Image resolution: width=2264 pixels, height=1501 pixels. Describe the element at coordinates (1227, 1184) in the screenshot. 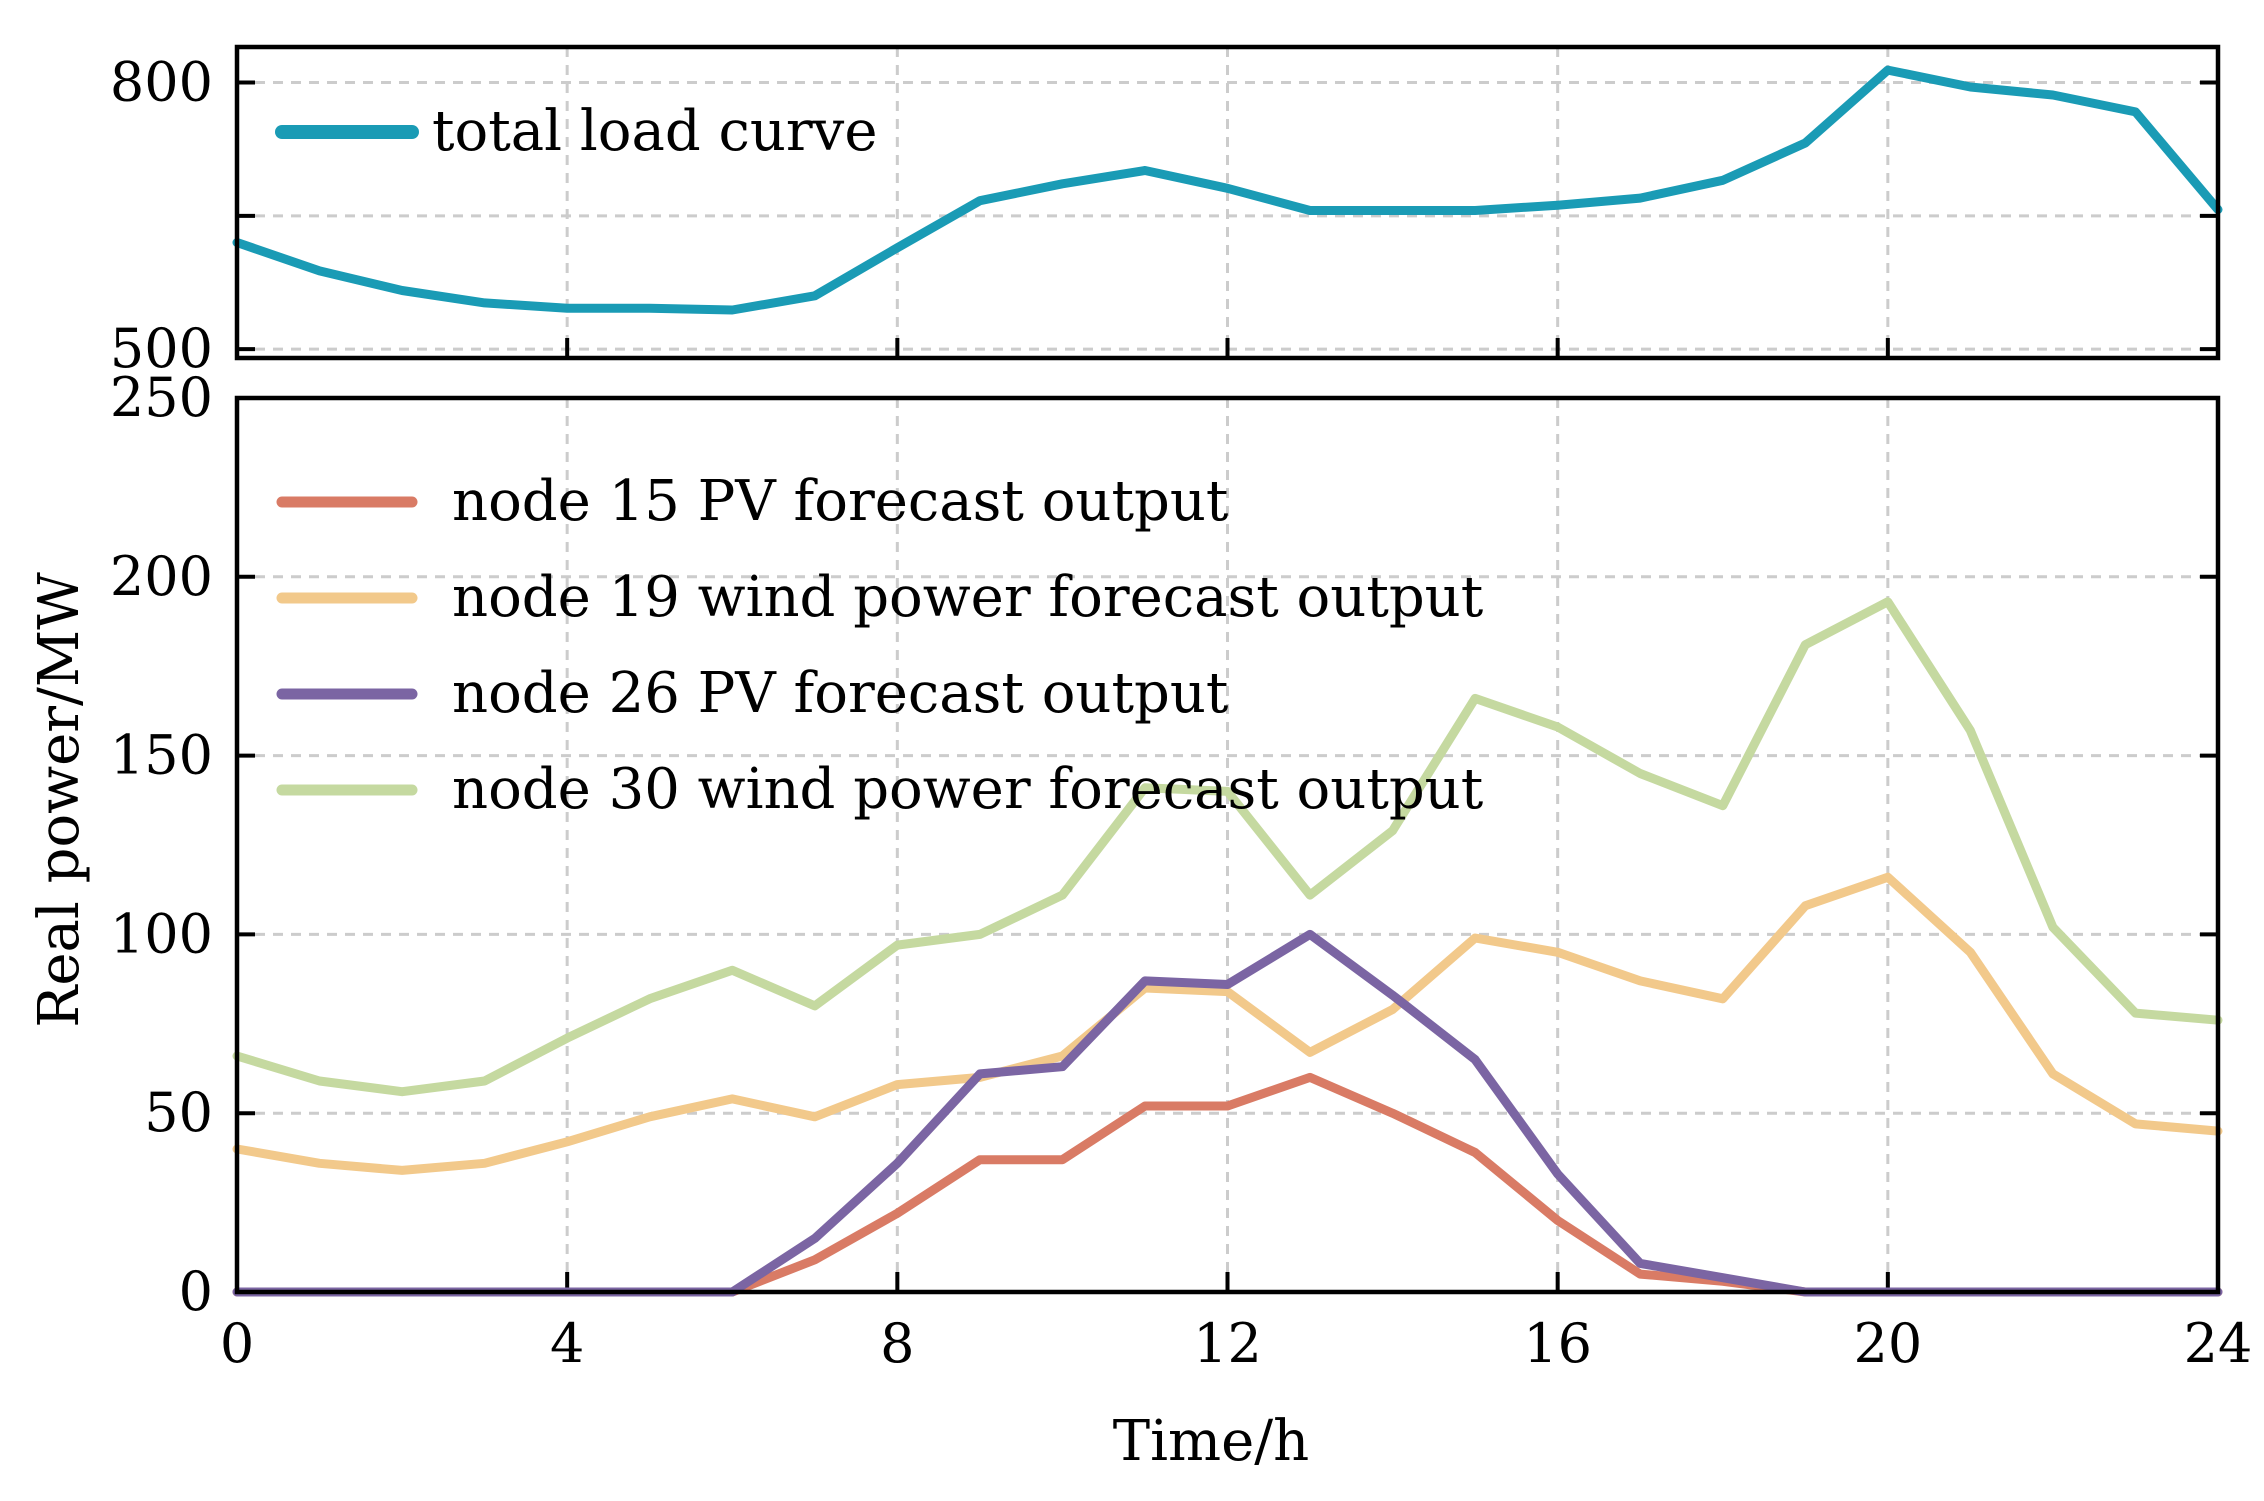

I see `series-line-node-15-pv-forecast-output` at that location.